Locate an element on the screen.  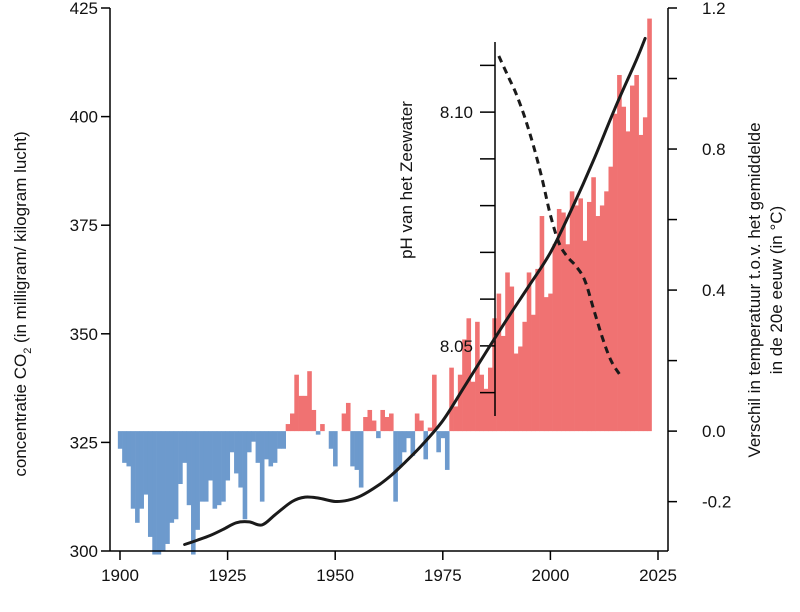
temperature-bar-1930 is located at coordinates (249, 442).